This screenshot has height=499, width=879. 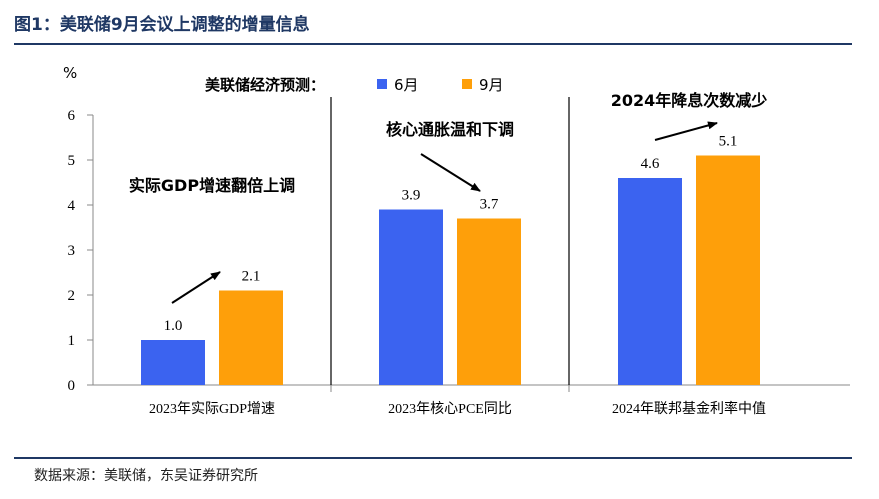 I want to click on bar-ffr-sep, so click(x=728, y=270).